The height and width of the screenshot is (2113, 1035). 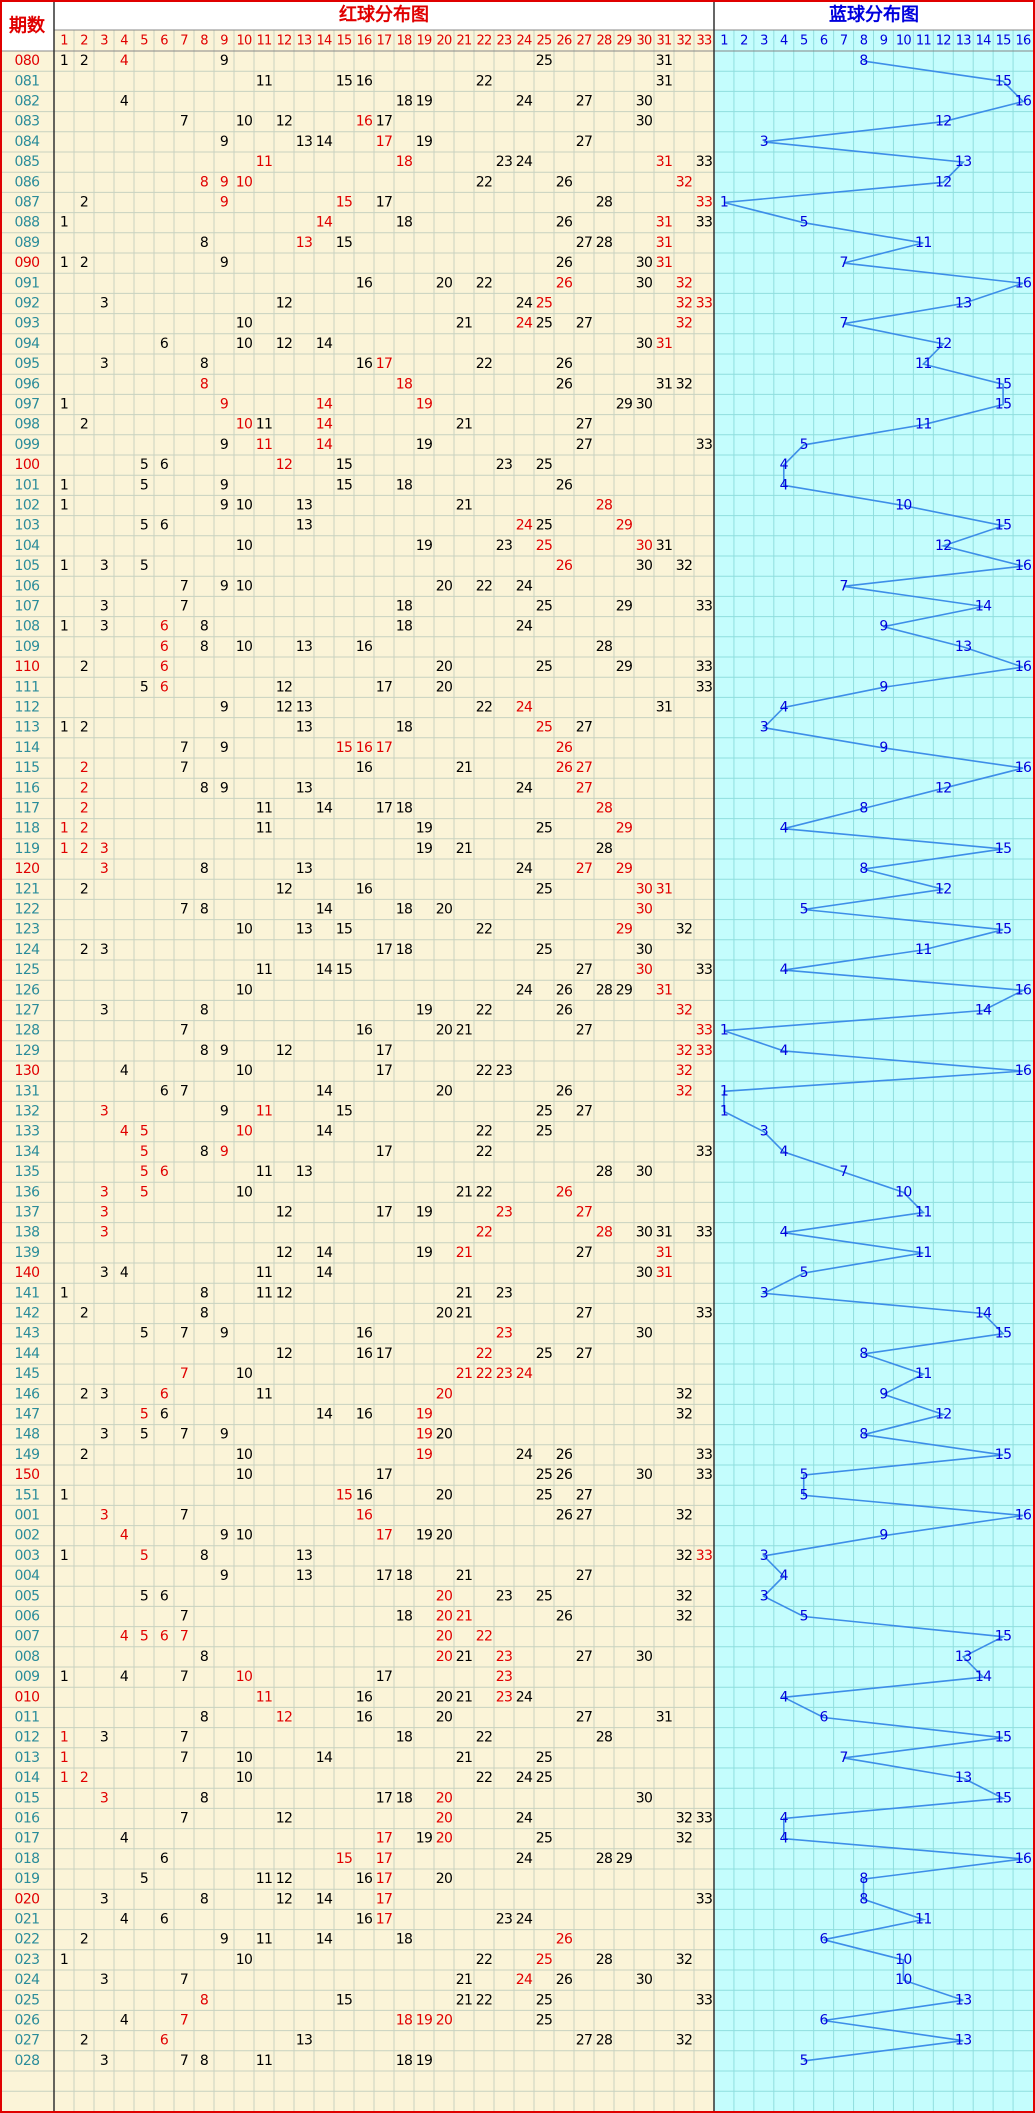 What do you see at coordinates (784, 465) in the screenshot?
I see `blue-ball: 4` at bounding box center [784, 465].